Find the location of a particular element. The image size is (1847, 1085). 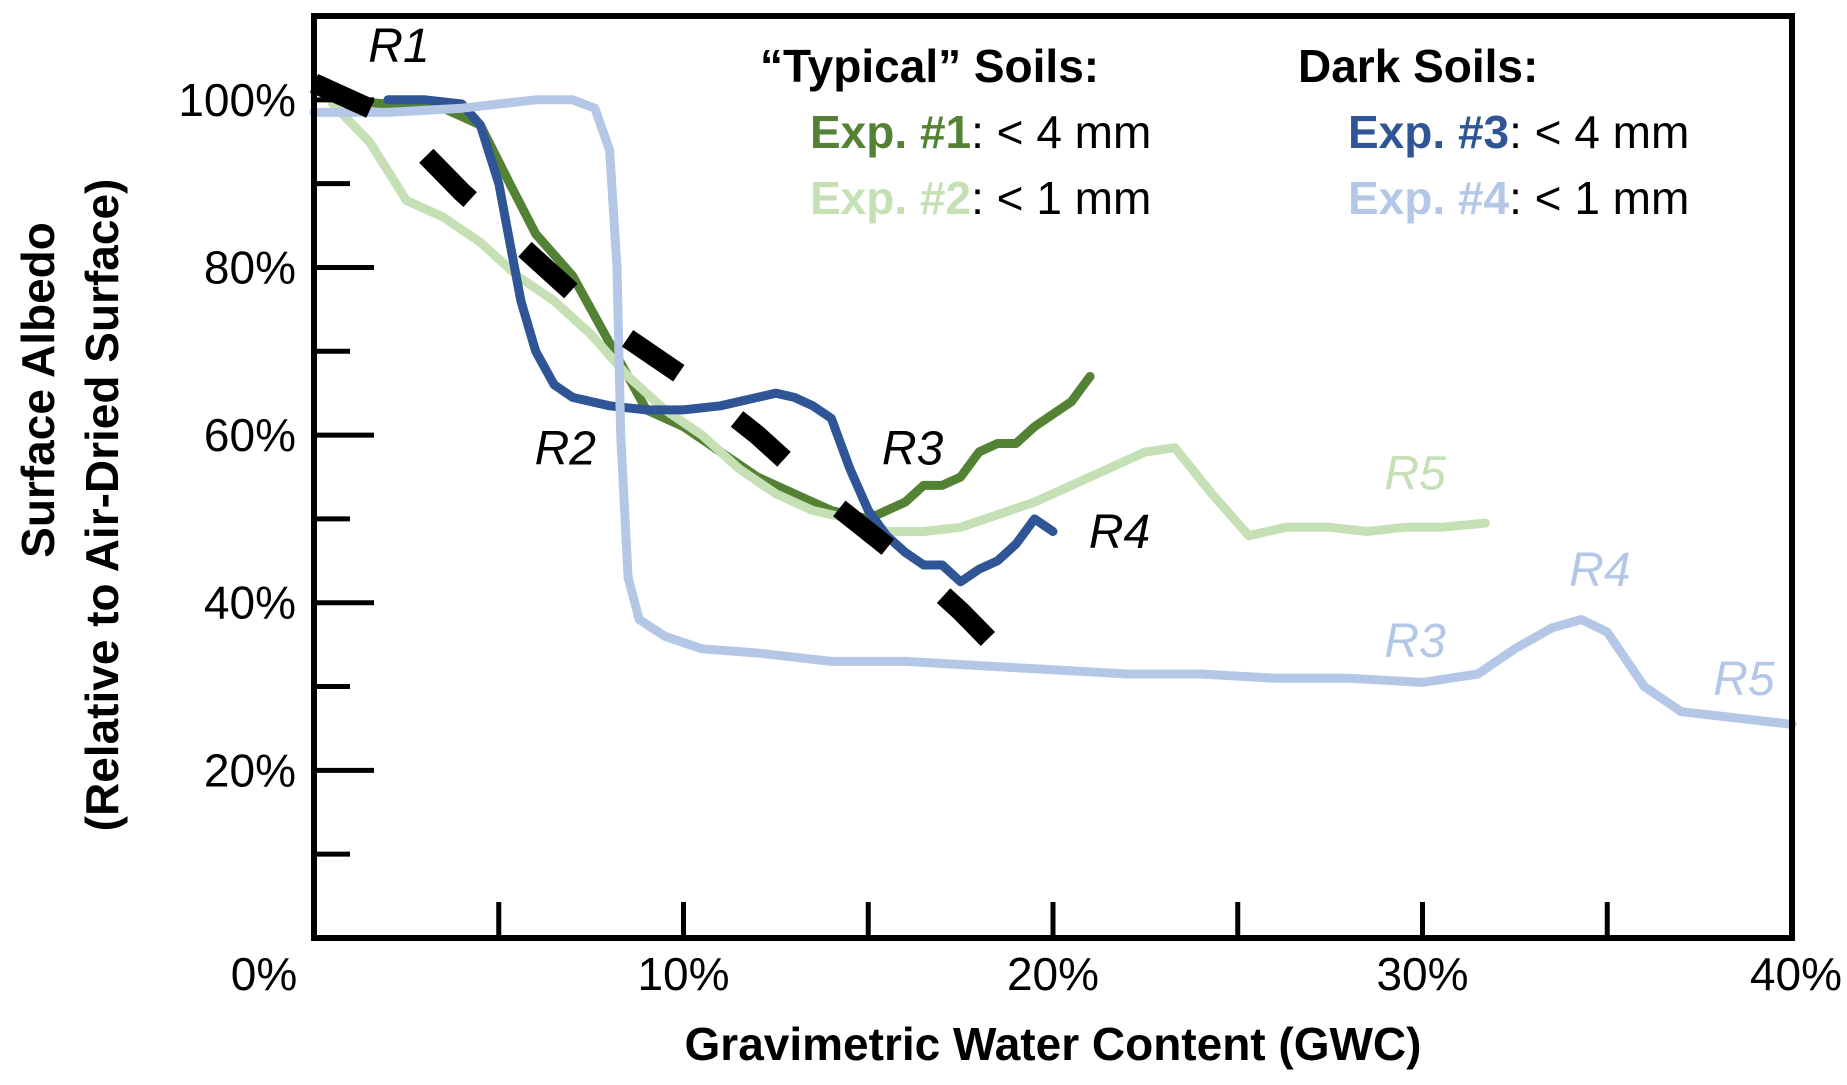

legend-exp3-label: Exp. is located at coordinates (1396, 132).